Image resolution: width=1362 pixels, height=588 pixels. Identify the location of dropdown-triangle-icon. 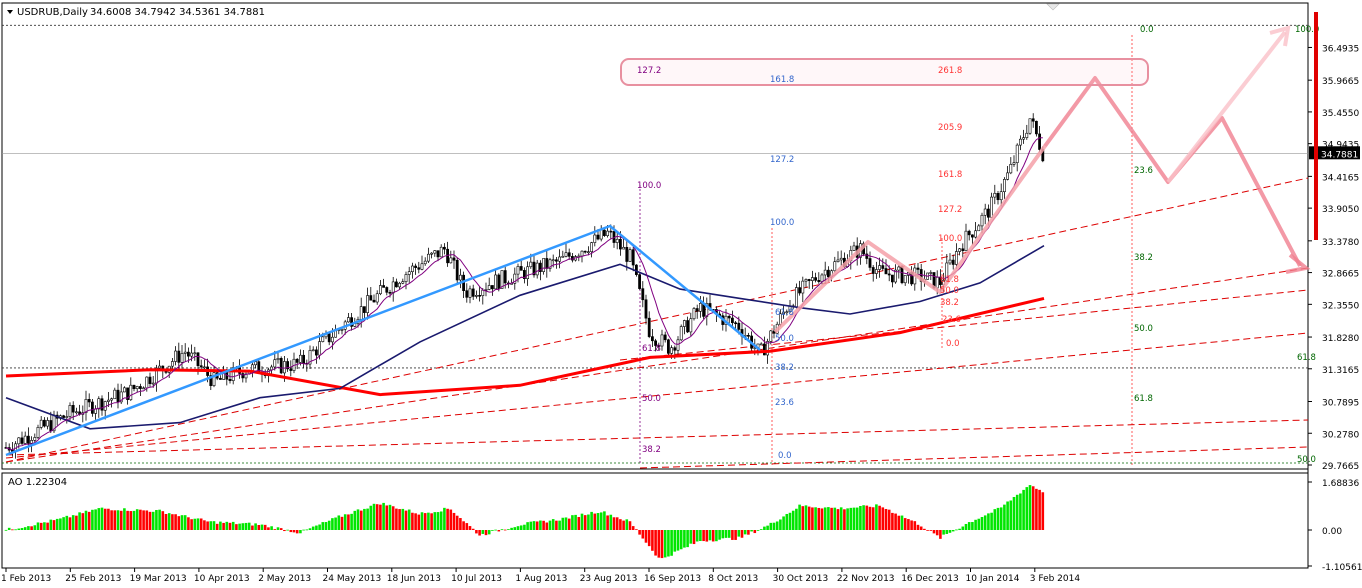
(10, 12).